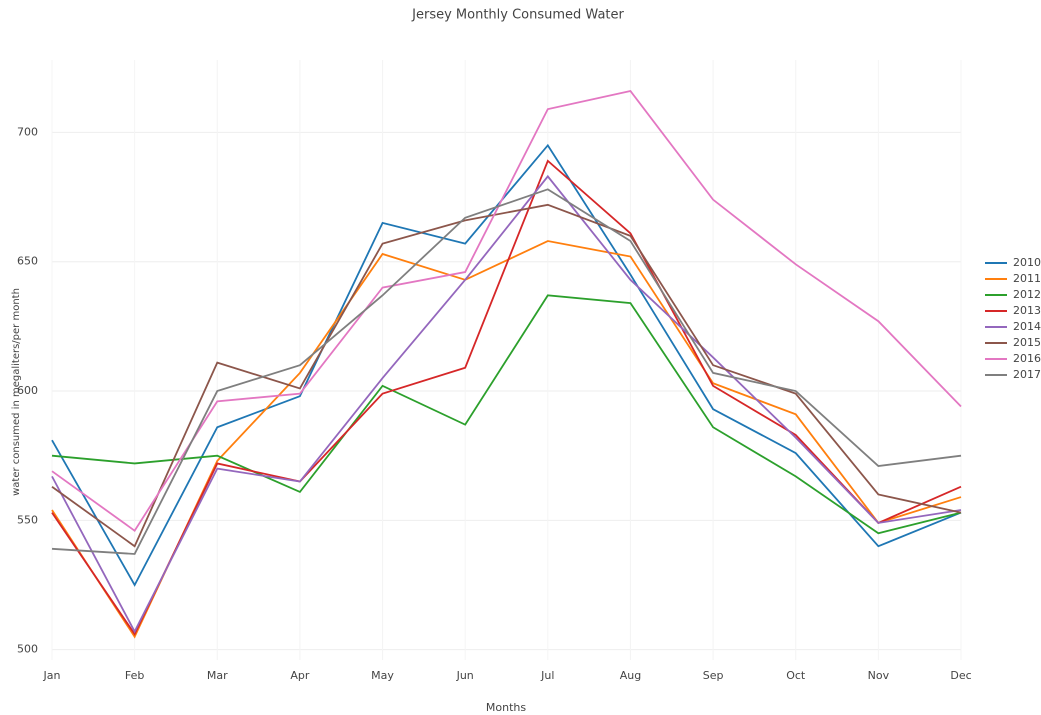 The width and height of the screenshot is (1041, 715). I want to click on legend-label: 2012, so click(1027, 294).